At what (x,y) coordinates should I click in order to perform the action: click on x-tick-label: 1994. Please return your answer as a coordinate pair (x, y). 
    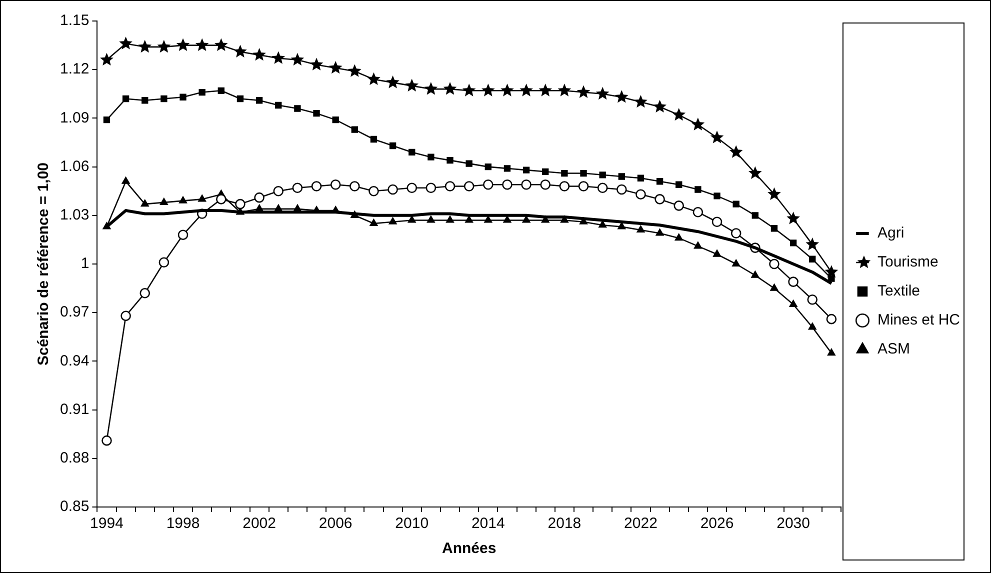
    Looking at the image, I should click on (107, 523).